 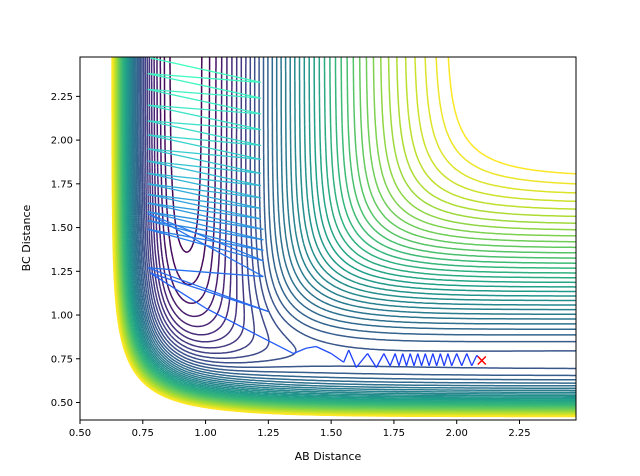 I want to click on y-axis-label: BC Distance, so click(x=26, y=237).